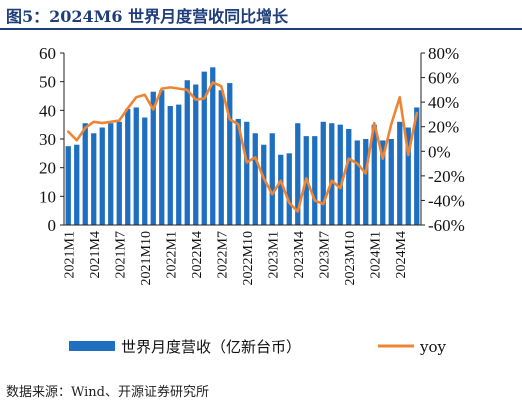 The height and width of the screenshot is (405, 522). Describe the element at coordinates (433, 347) in the screenshot. I see `legend-line-label: yoy` at that location.